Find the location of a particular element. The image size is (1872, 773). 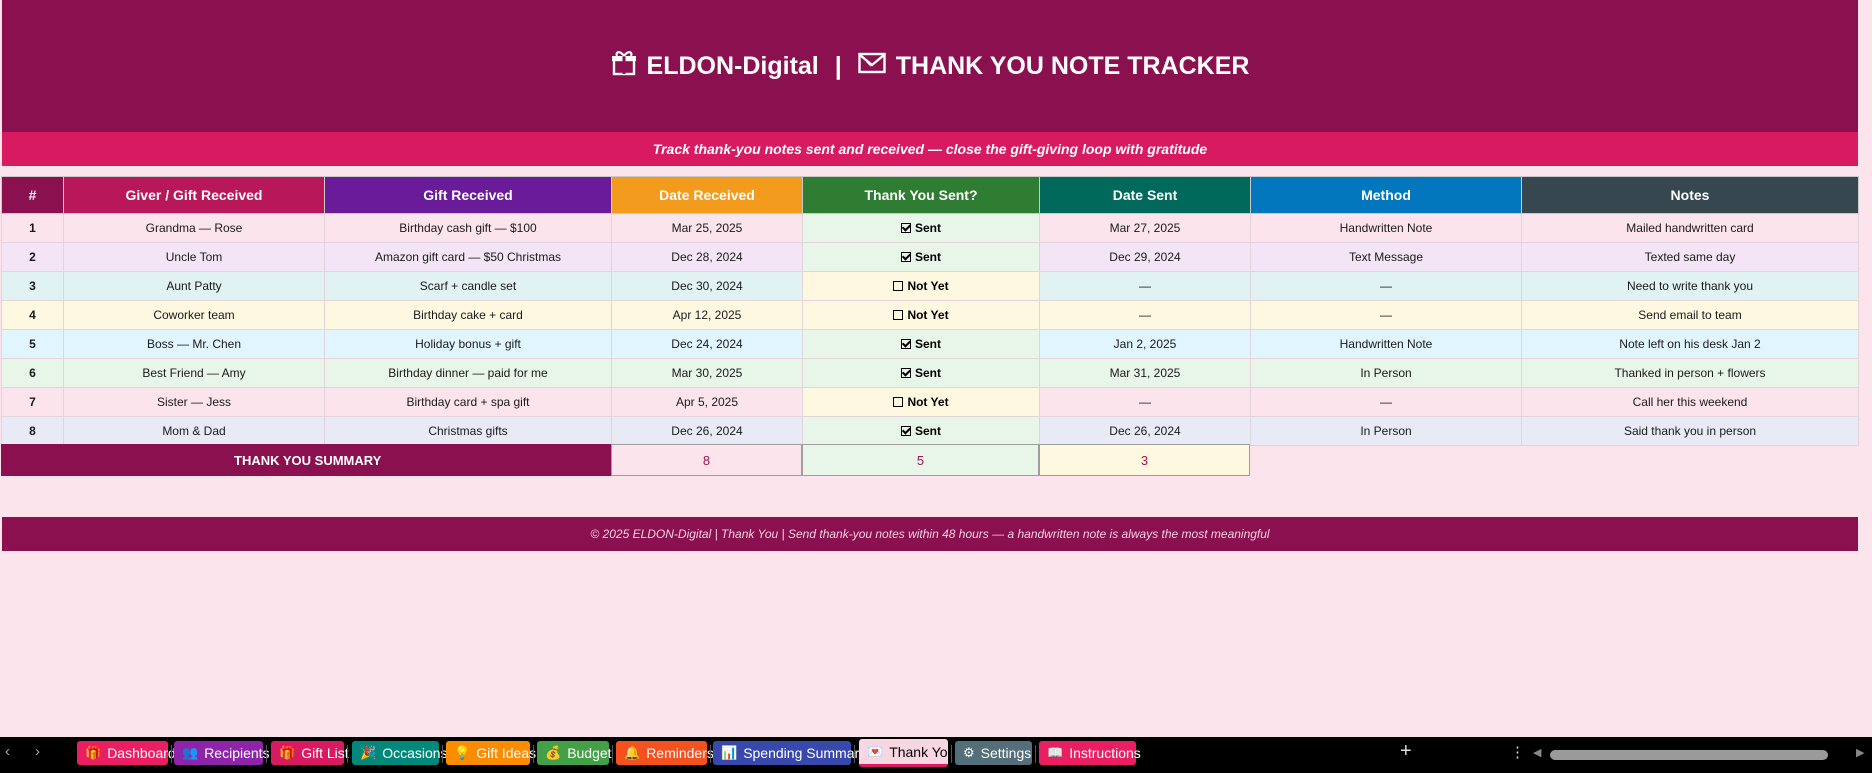

scroll-left-icon: ◀ is located at coordinates (1537, 753).